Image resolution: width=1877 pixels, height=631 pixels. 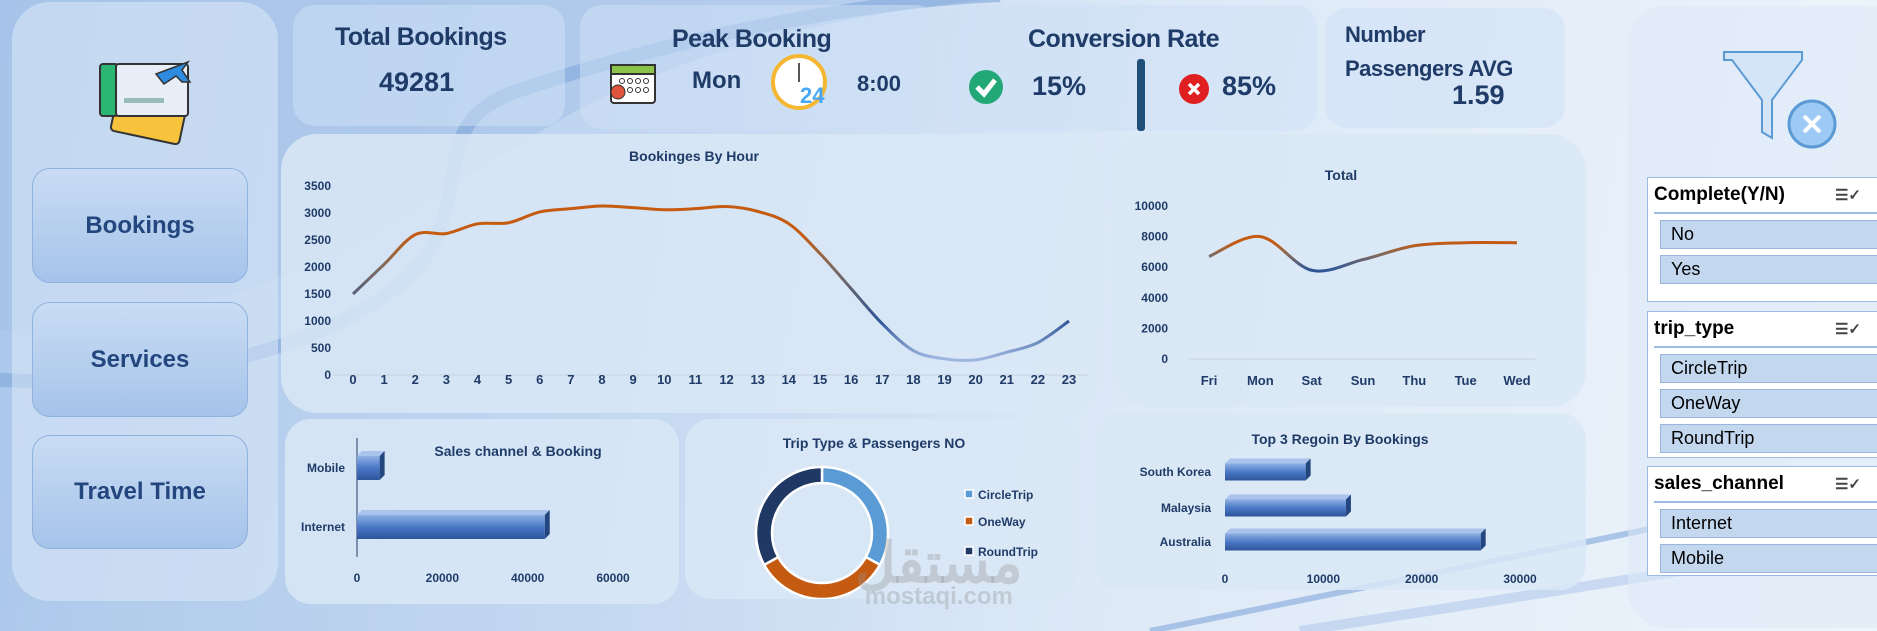 I want to click on x-tick-label: 11, so click(x=696, y=379).